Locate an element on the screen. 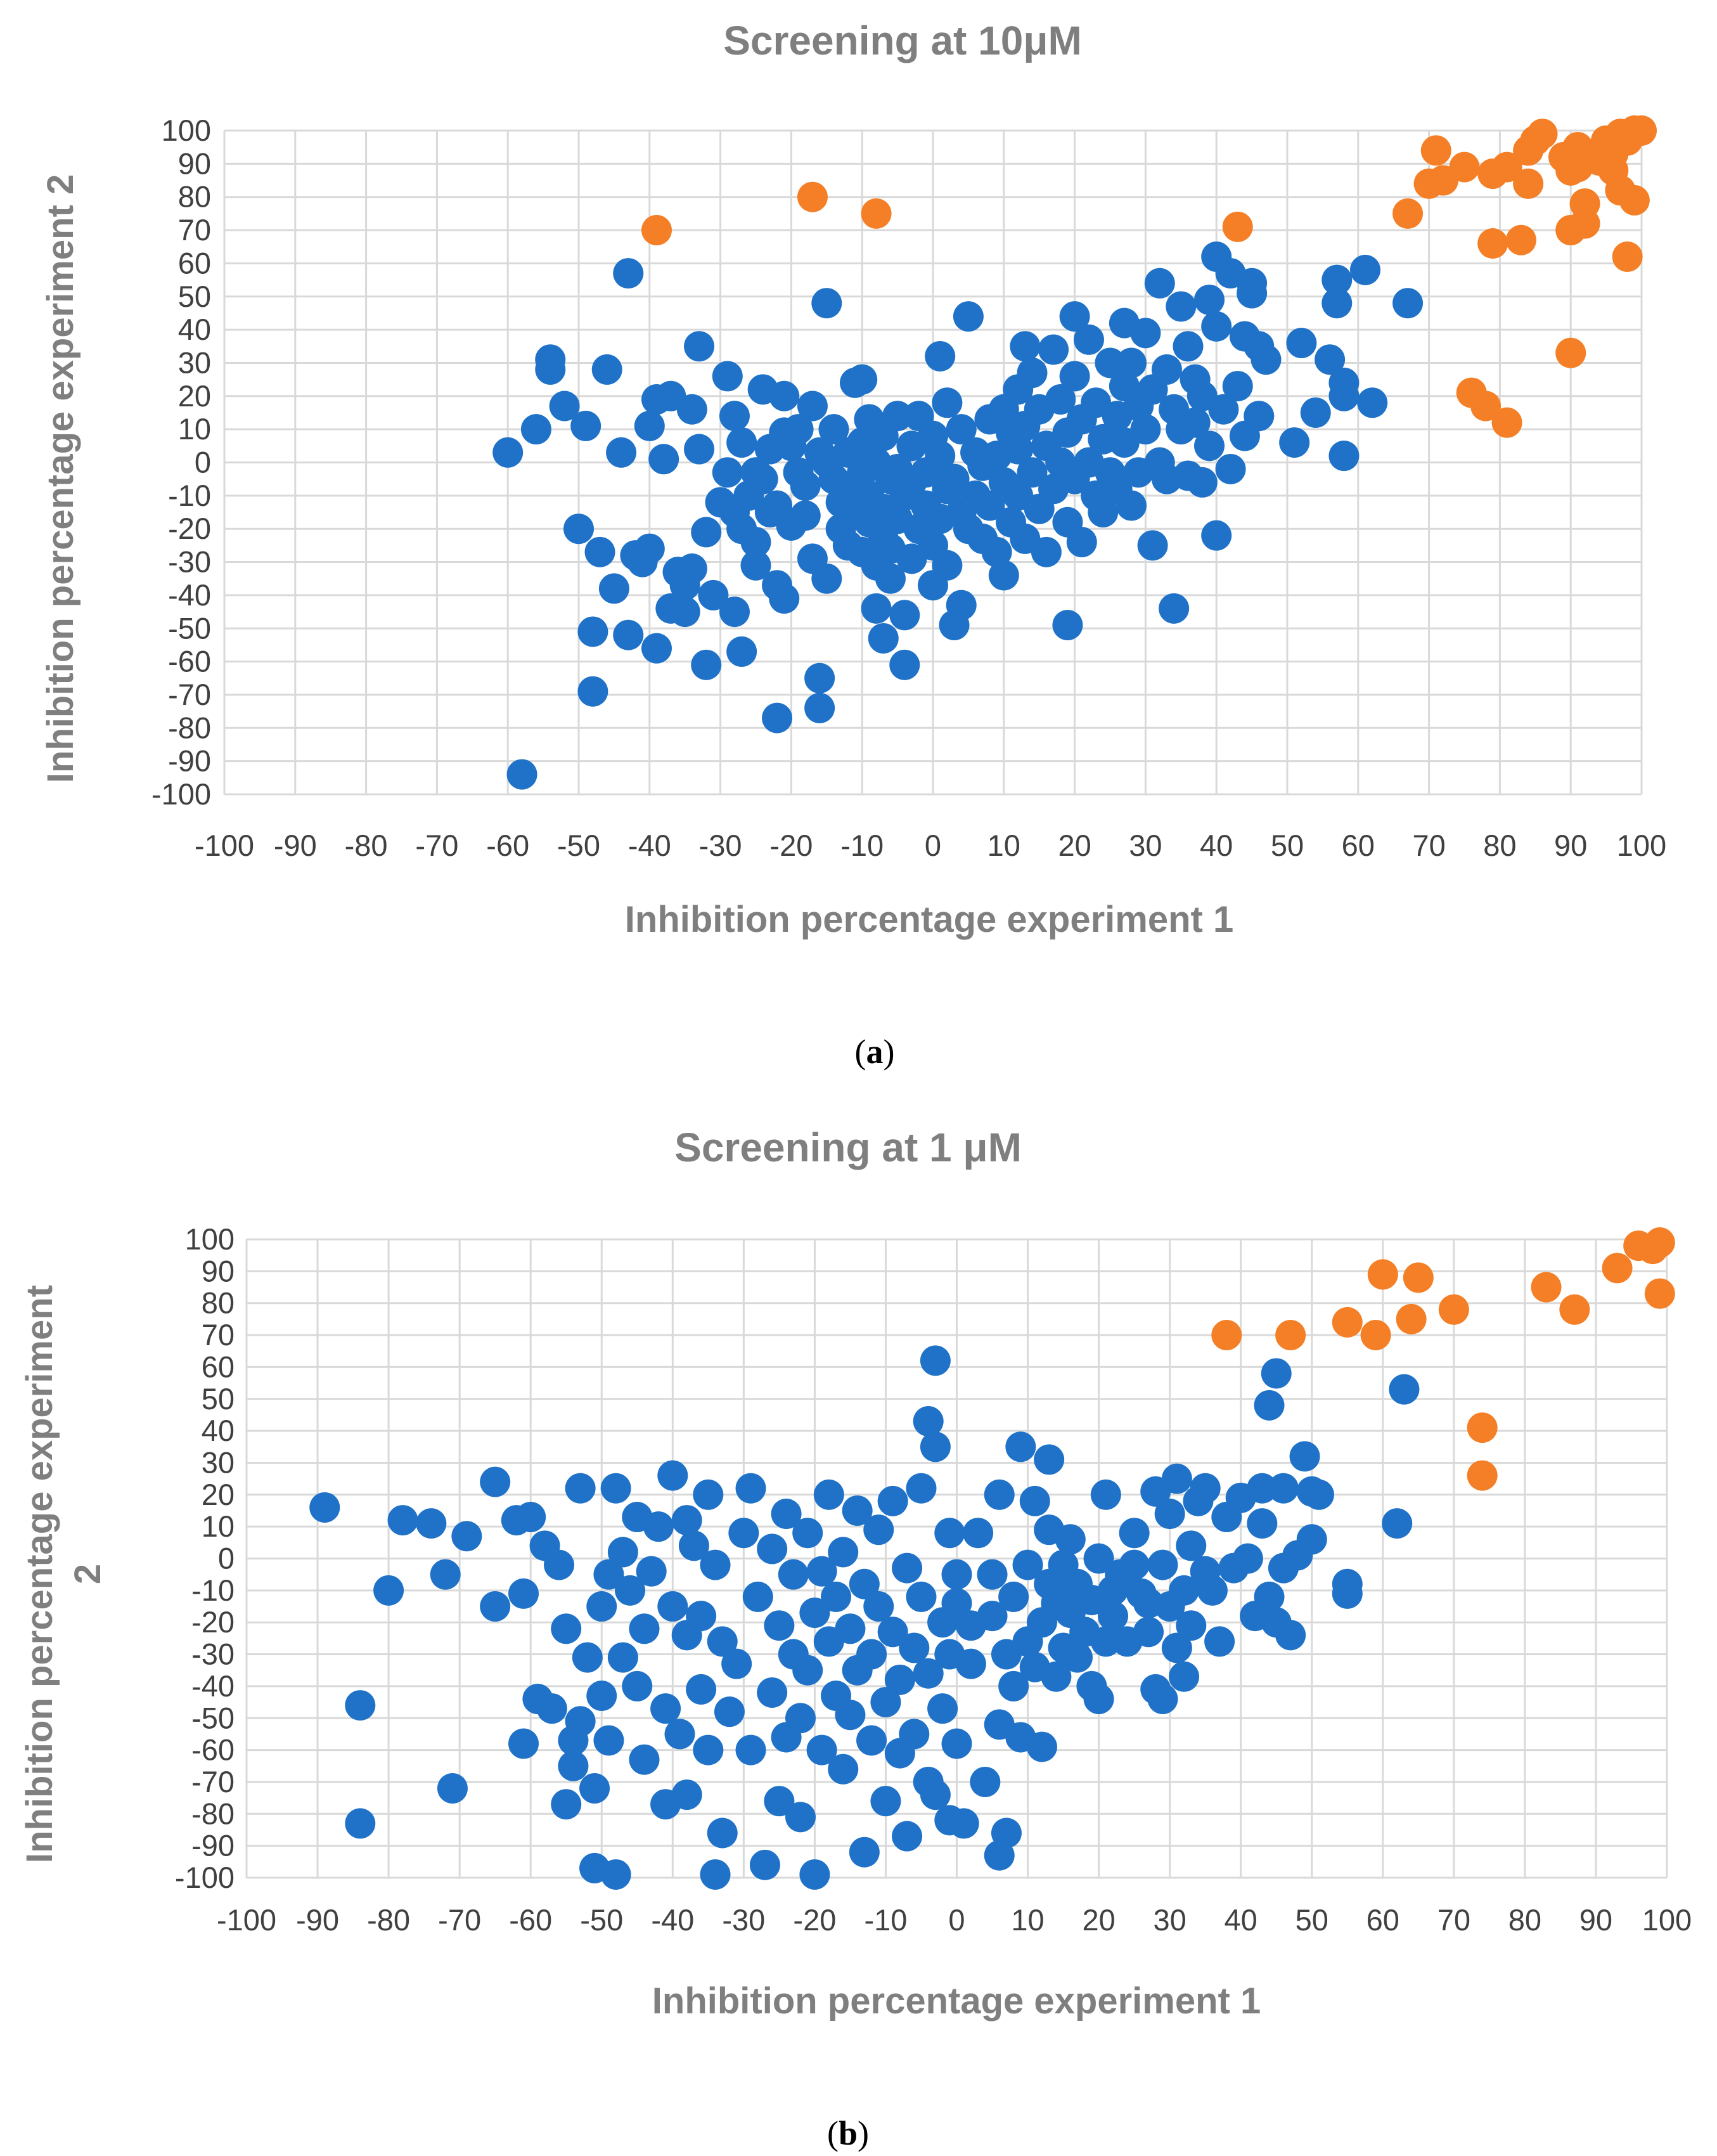 The width and height of the screenshot is (1717, 2156). chart-title: Screening at 10μM is located at coordinates (902, 40).